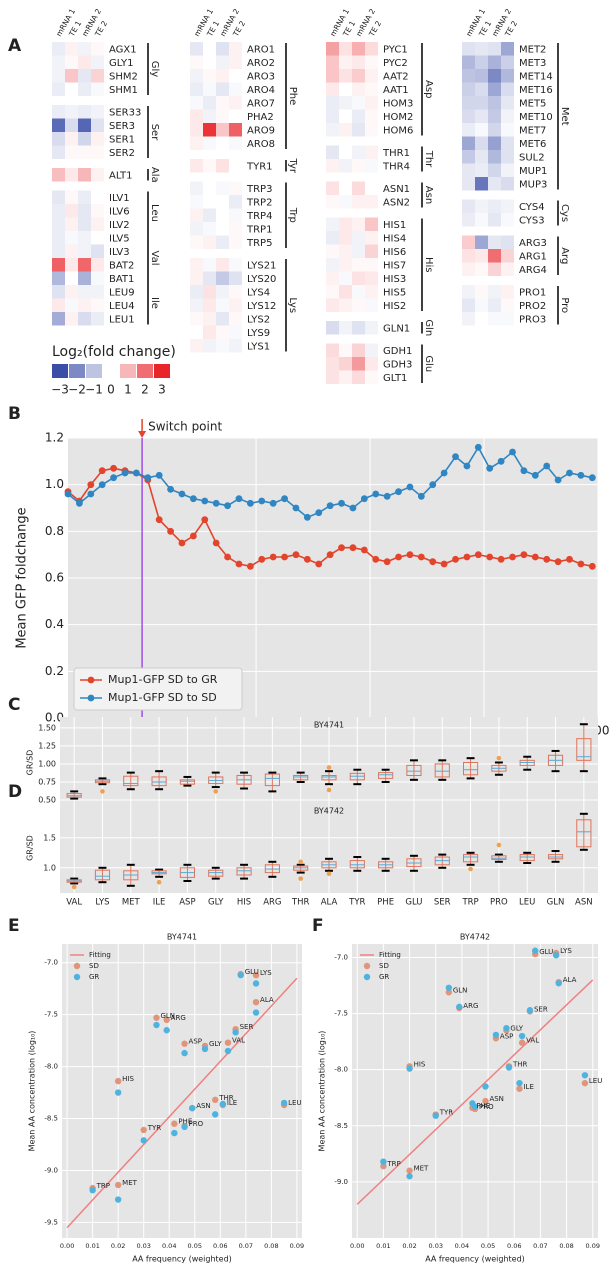 Image resolution: width=610 pixels, height=1272 pixels. Describe the element at coordinates (261, 76) in the screenshot. I see `gene-label: ARO3` at that location.